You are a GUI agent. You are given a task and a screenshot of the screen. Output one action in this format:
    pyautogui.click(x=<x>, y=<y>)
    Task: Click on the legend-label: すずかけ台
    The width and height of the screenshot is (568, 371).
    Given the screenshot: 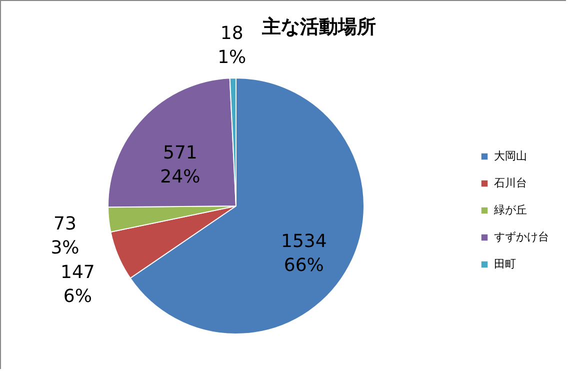 What is the action you would take?
    pyautogui.click(x=521, y=237)
    